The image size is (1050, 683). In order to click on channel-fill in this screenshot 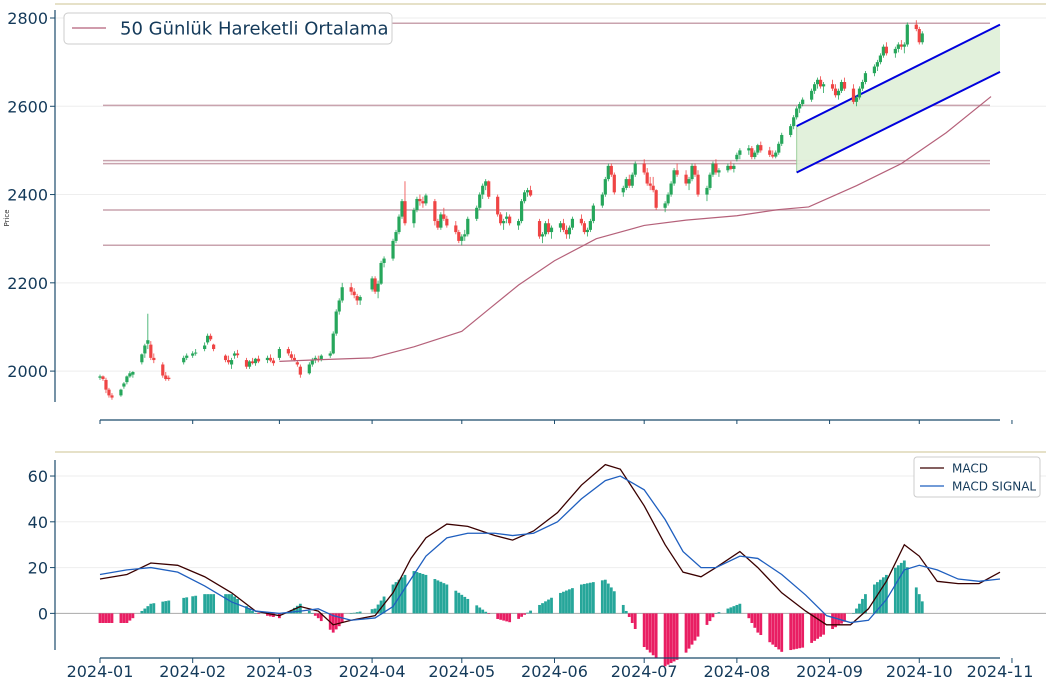, I will do `click(898, 98)`.